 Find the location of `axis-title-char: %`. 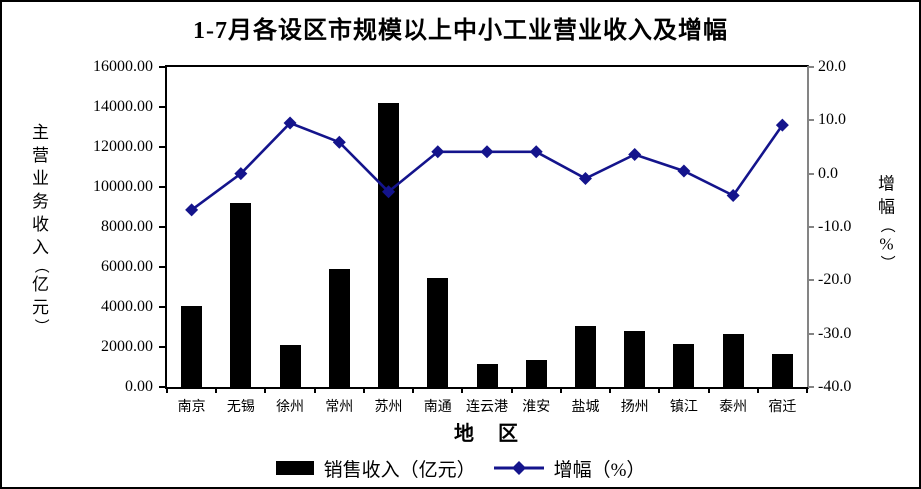

axis-title-char: % is located at coordinates (886, 244).